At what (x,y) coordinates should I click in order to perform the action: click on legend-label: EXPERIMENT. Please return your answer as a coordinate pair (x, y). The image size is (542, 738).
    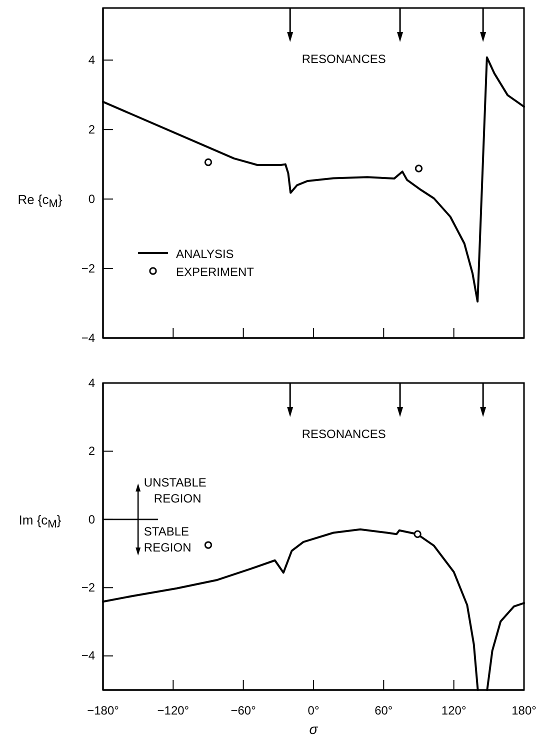
    Looking at the image, I should click on (215, 272).